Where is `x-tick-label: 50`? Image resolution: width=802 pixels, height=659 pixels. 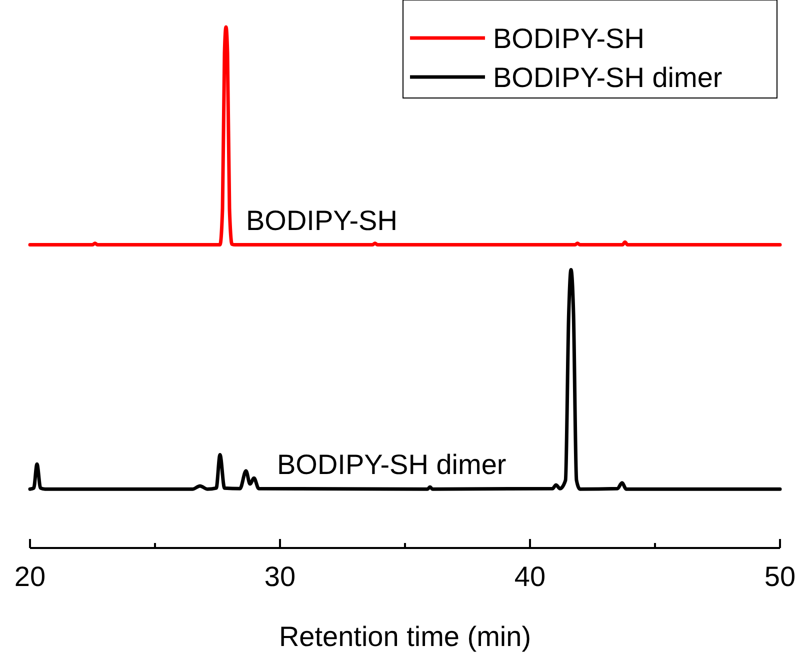
x-tick-label: 50 is located at coordinates (780, 576).